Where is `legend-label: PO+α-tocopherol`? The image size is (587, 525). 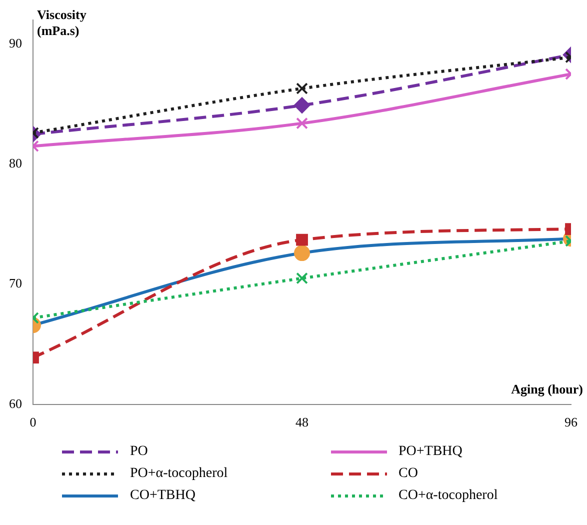 legend-label: PO+α-tocopherol is located at coordinates (179, 474).